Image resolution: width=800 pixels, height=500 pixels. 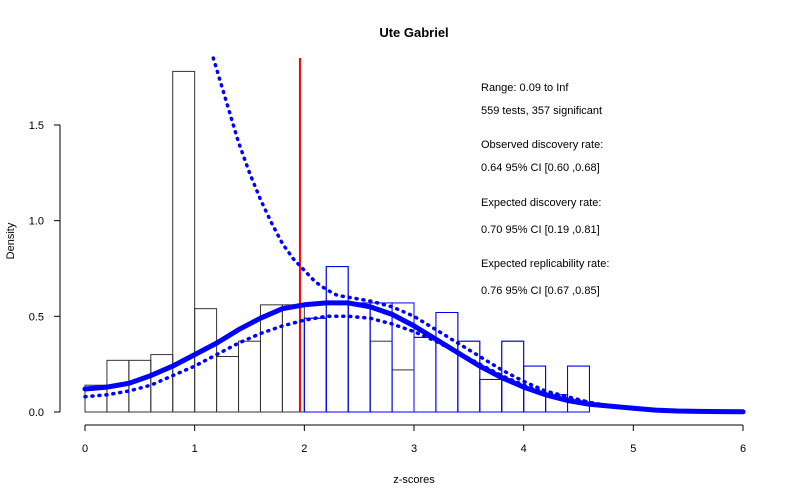 What do you see at coordinates (525, 88) in the screenshot?
I see `annotation-range: Range: 0.09 to Inf` at bounding box center [525, 88].